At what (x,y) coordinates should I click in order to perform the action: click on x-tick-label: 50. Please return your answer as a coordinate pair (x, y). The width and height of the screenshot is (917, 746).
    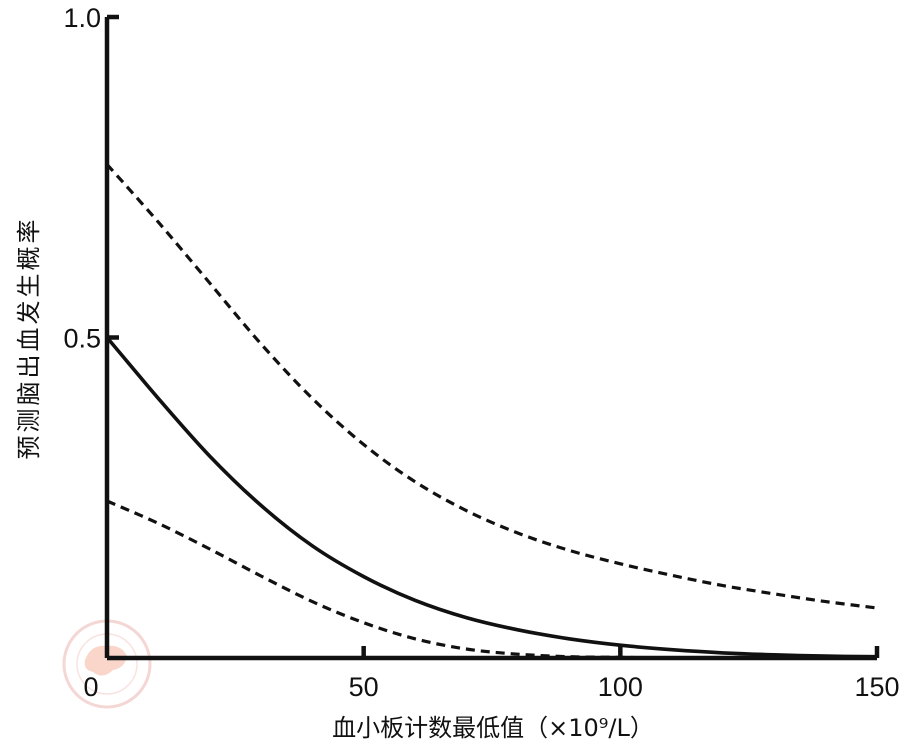
    Looking at the image, I should click on (364, 687).